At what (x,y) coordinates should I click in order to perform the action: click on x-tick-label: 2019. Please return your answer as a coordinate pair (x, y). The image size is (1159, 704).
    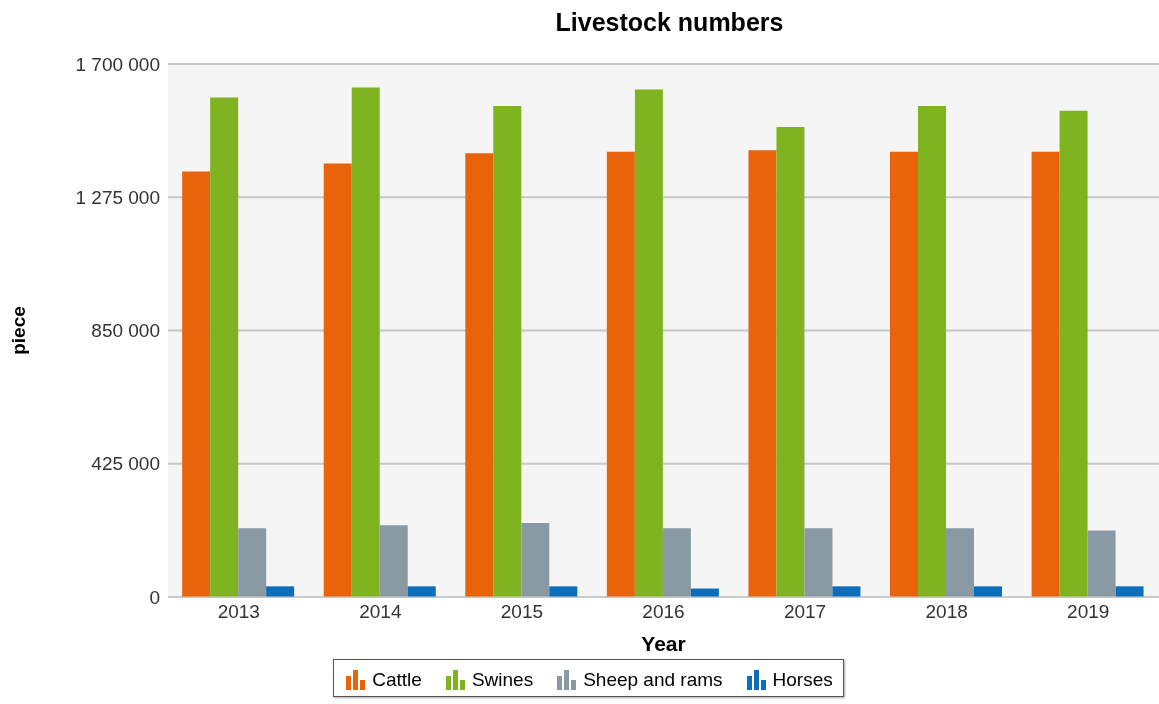
    Looking at the image, I should click on (1088, 612).